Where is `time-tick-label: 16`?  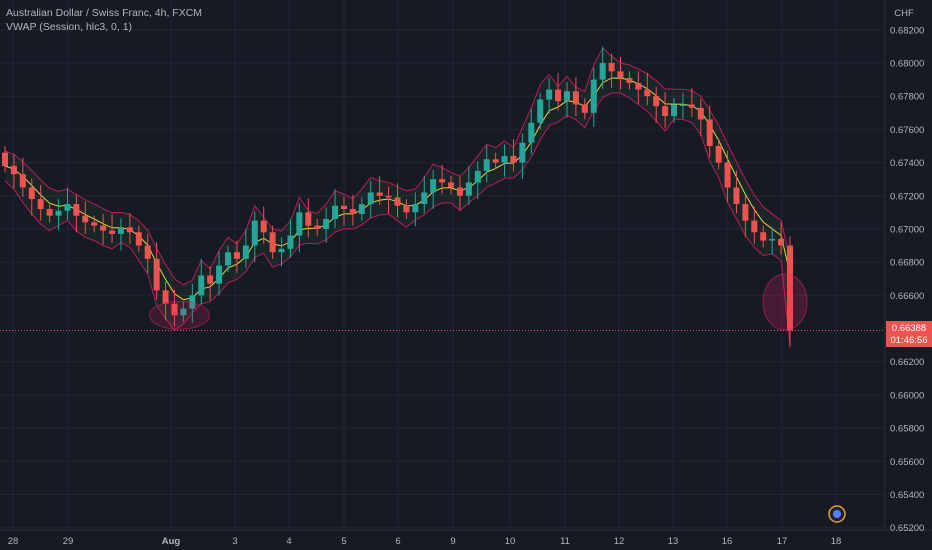
time-tick-label: 16 is located at coordinates (727, 541).